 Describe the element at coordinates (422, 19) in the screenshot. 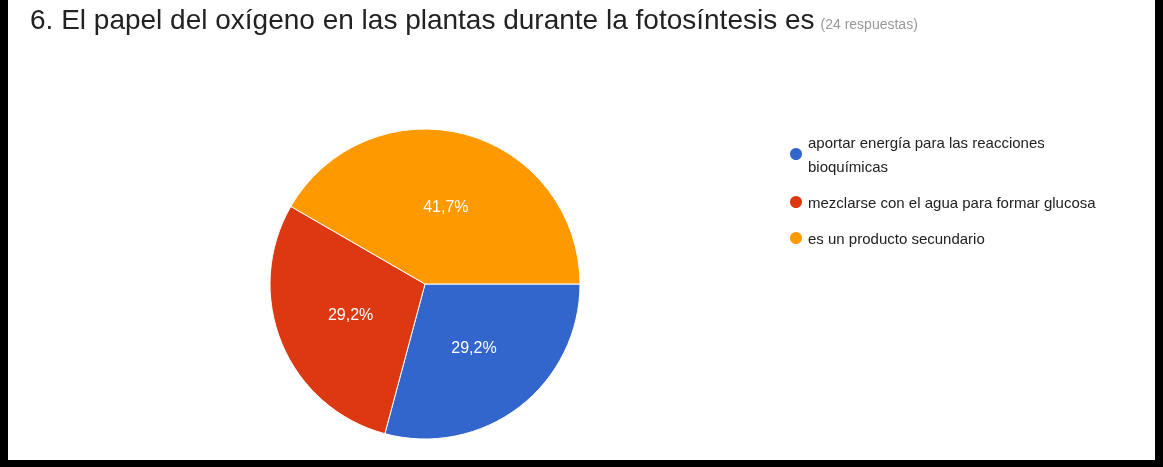

I see `chart-title: 6. El papel del oxígeno en las plantas durante la fotosíntesis es` at that location.